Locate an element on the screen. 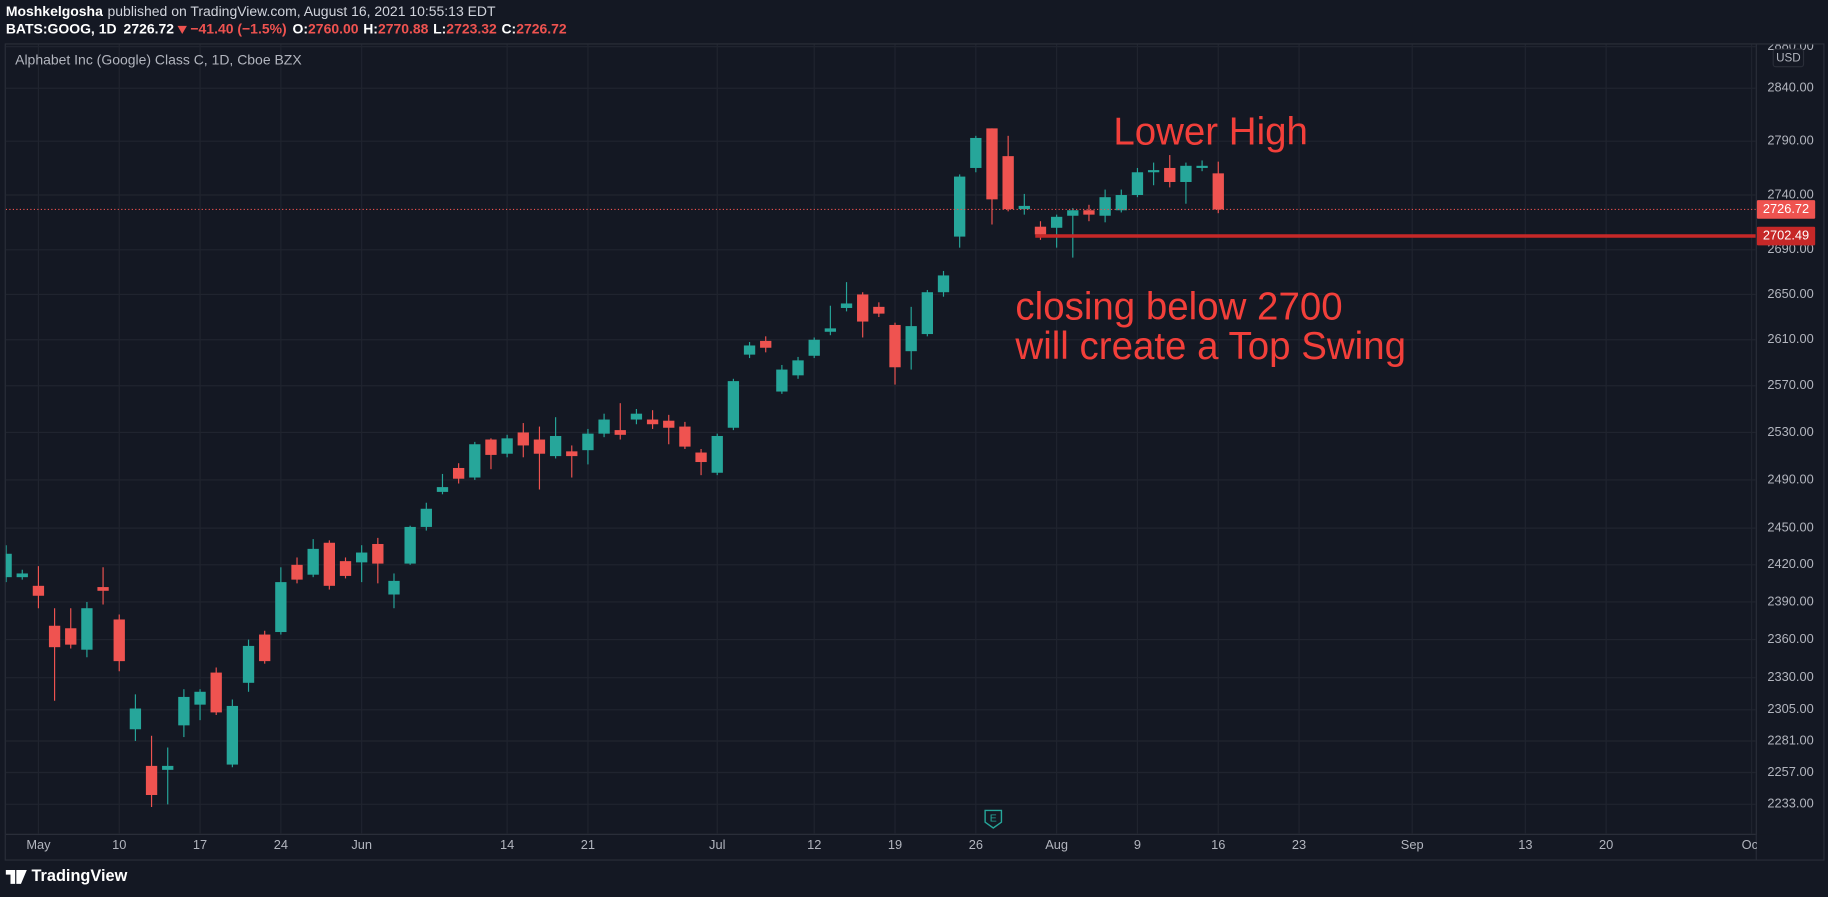 The height and width of the screenshot is (897, 1828). x-tick-label: 20 is located at coordinates (1606, 844).